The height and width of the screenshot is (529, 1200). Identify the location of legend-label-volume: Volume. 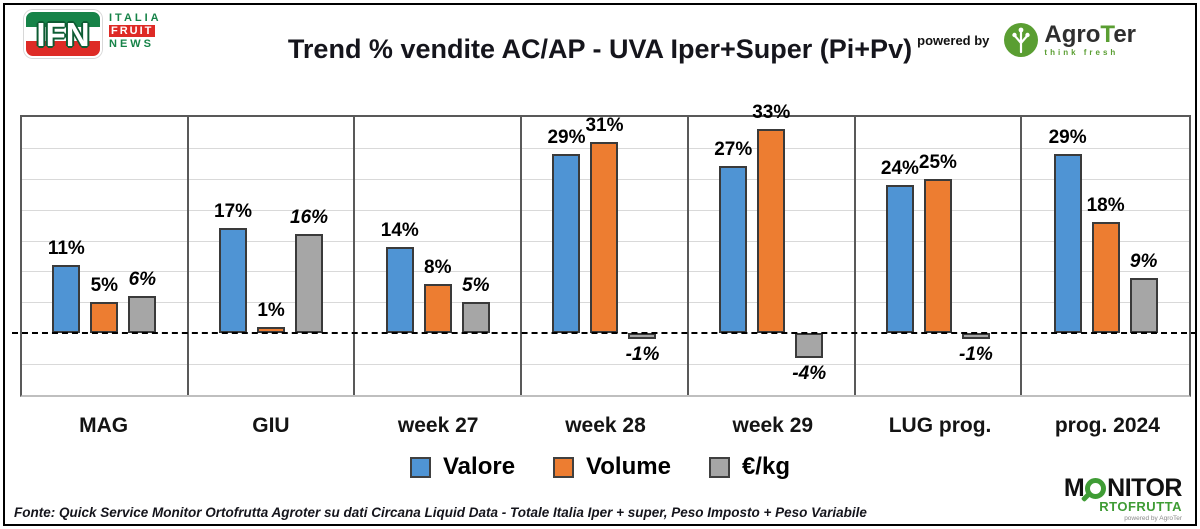
(628, 466).